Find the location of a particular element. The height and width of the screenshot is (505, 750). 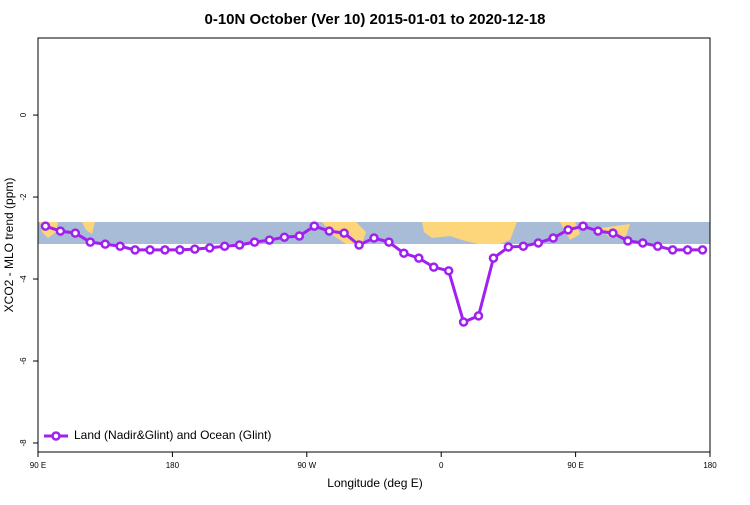

legend-label: Land (Nadir&Glint) and Ocean (Glint) is located at coordinates (172, 435).